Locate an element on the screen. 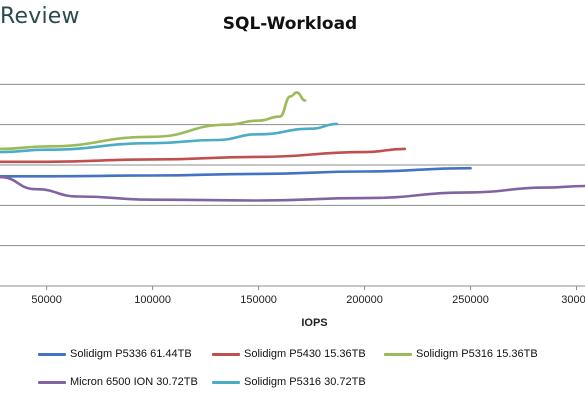  legend-label: Solidigm P5336 61.44TB is located at coordinates (131, 354).